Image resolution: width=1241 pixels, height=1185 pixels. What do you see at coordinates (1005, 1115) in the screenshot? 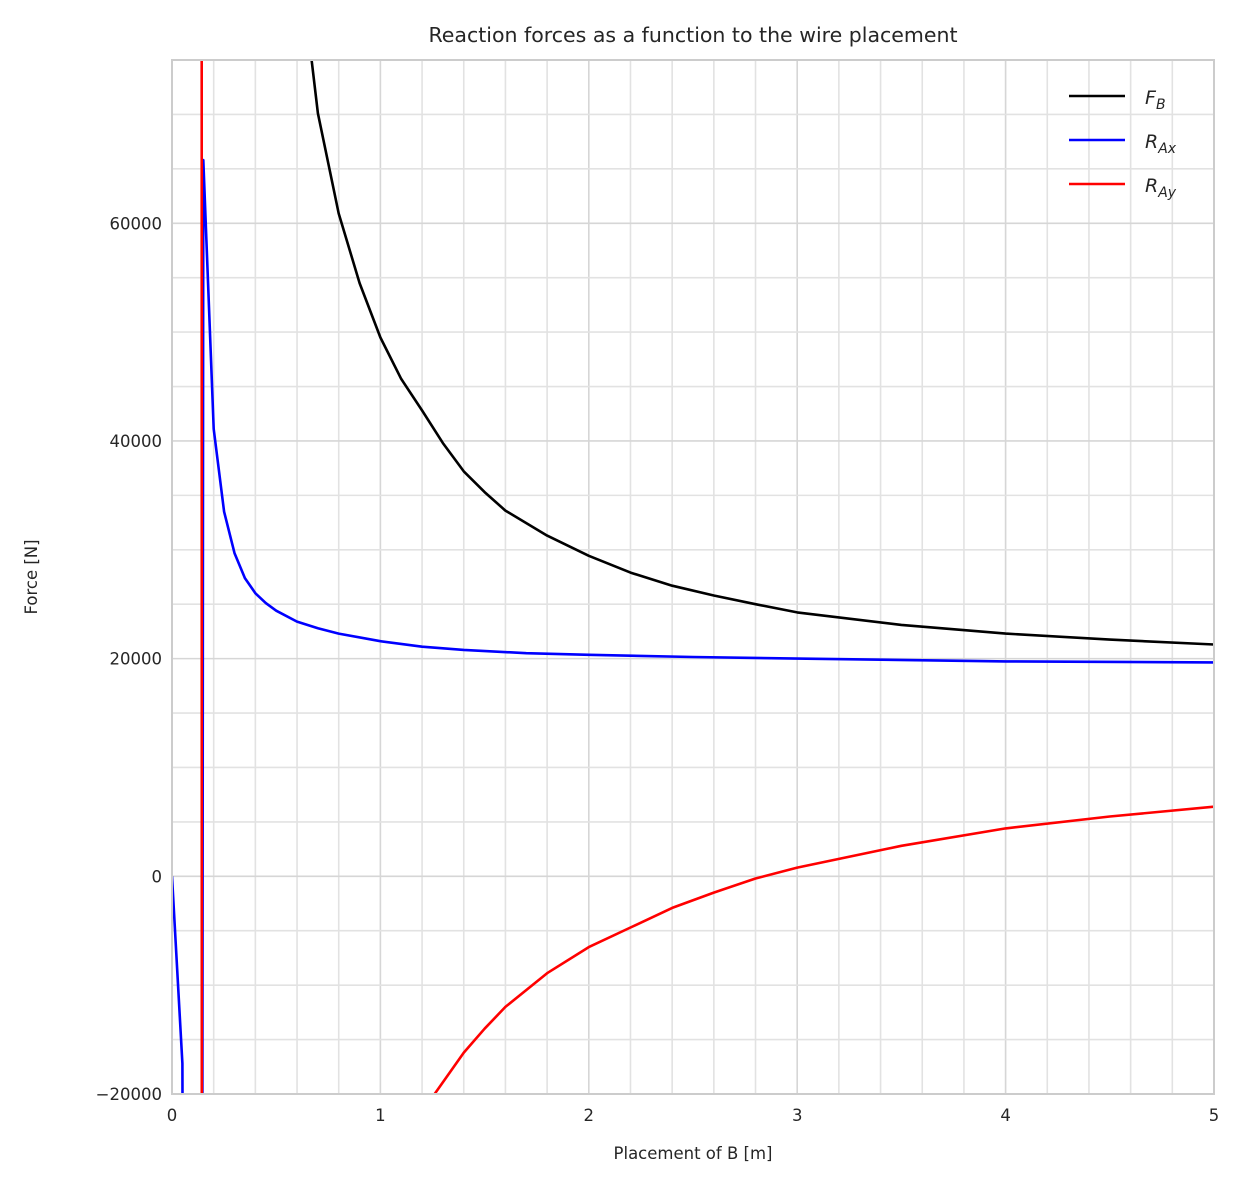
I see `x-tick-label: 4` at bounding box center [1005, 1115].